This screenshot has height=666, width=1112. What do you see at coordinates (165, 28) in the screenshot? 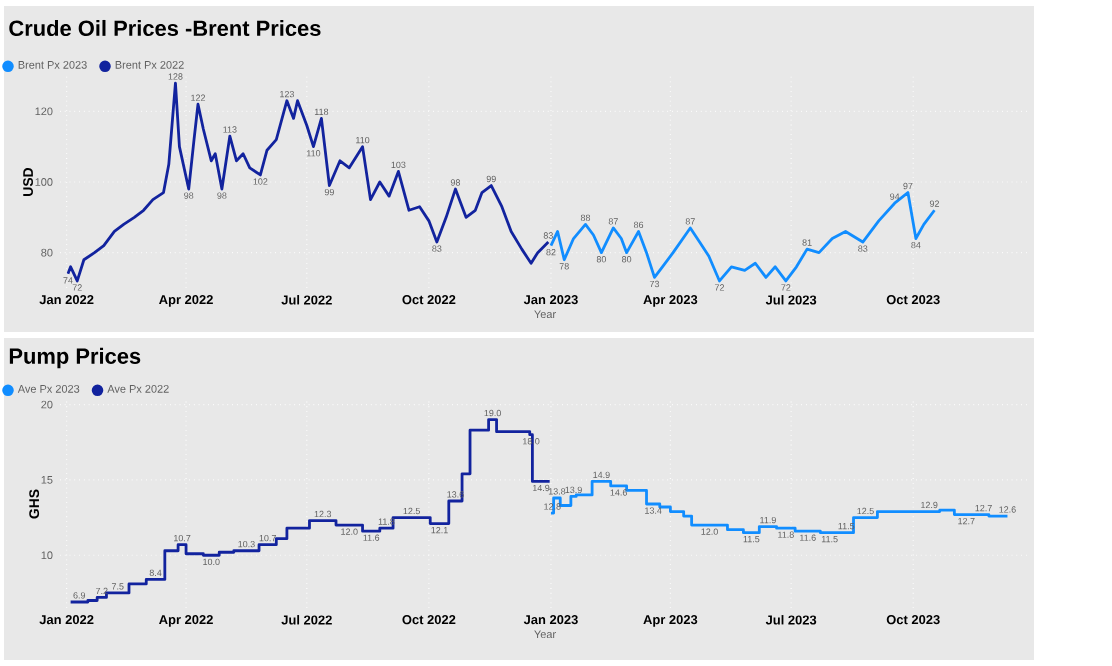
I see `chart-title: Crude Oil Prices -Brent Prices` at bounding box center [165, 28].